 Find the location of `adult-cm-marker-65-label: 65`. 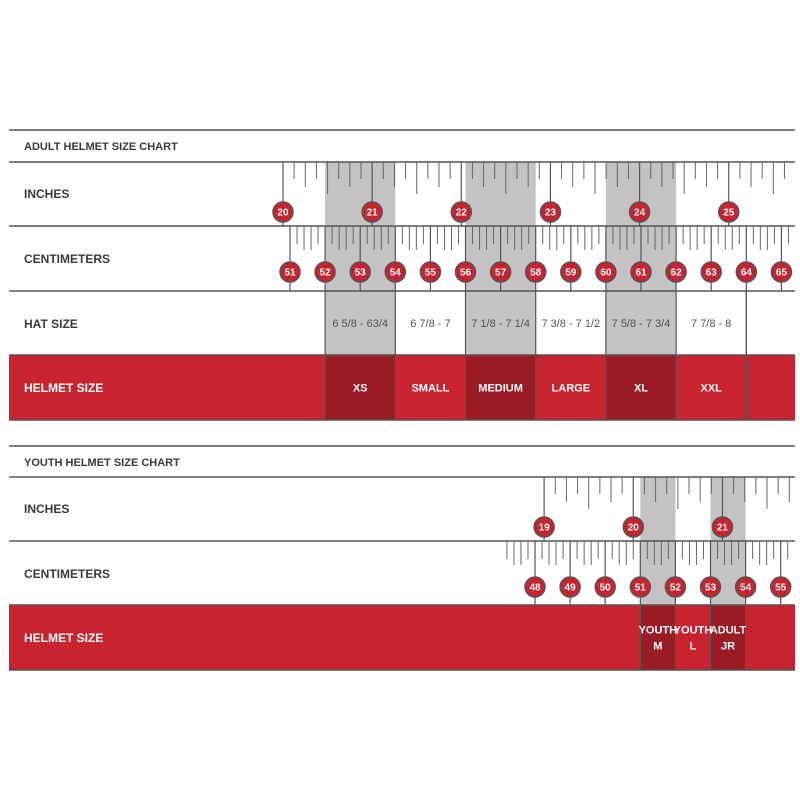

adult-cm-marker-65-label: 65 is located at coordinates (782, 273).